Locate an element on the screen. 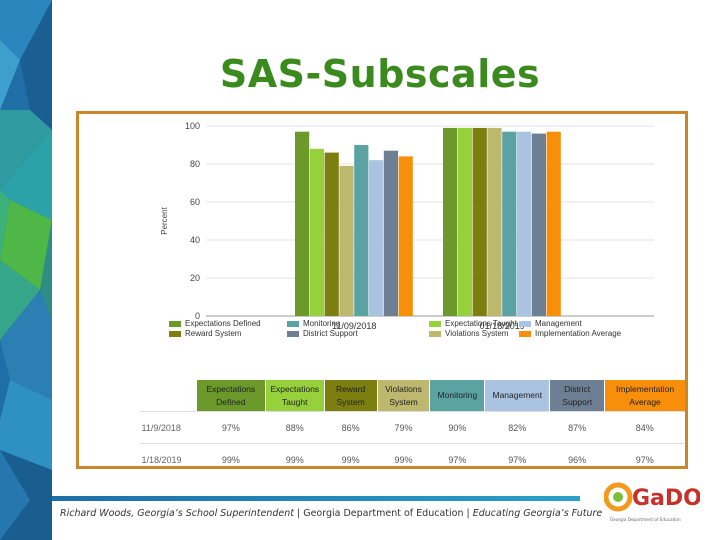 Image resolution: width=720 pixels, height=540 pixels. table-header-cell: Expectations Defined is located at coordinates (230, 396).